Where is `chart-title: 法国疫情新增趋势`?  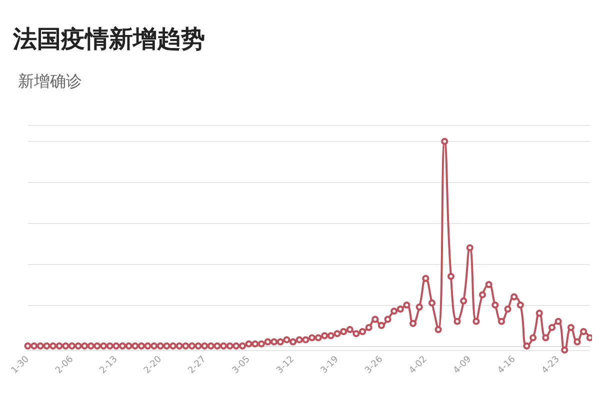 chart-title: 法国疫情新增趋势 is located at coordinates (108, 39).